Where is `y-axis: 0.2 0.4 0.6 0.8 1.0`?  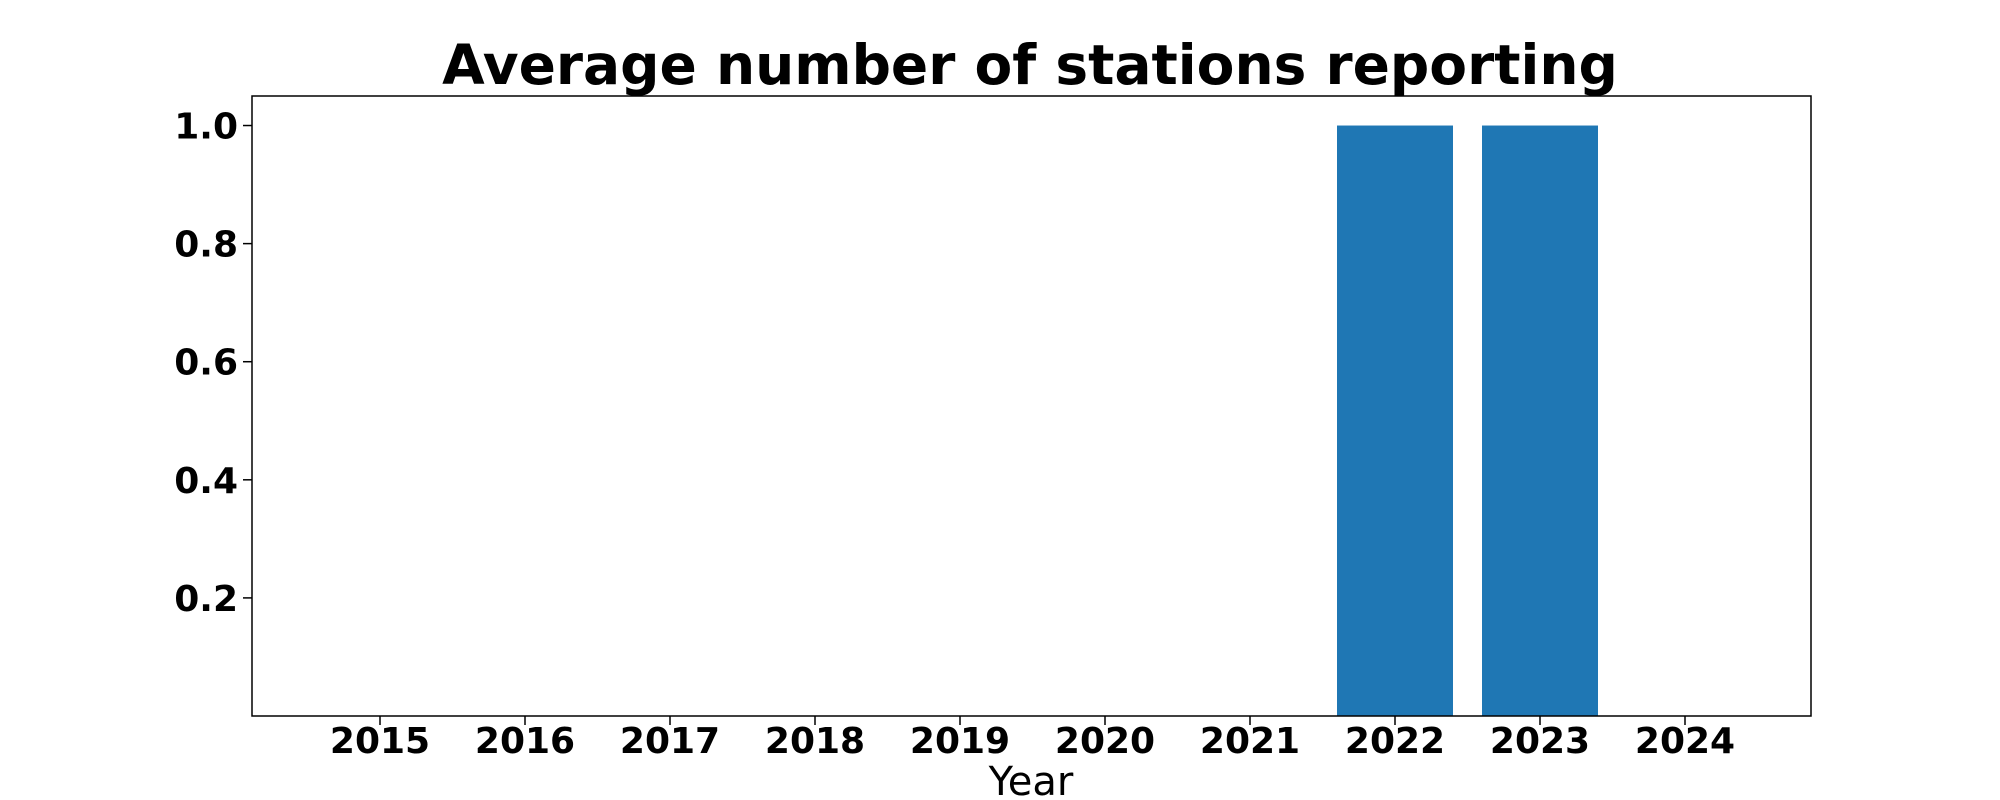 y-axis: 0.2 0.4 0.6 0.8 1.0 is located at coordinates (213, 363).